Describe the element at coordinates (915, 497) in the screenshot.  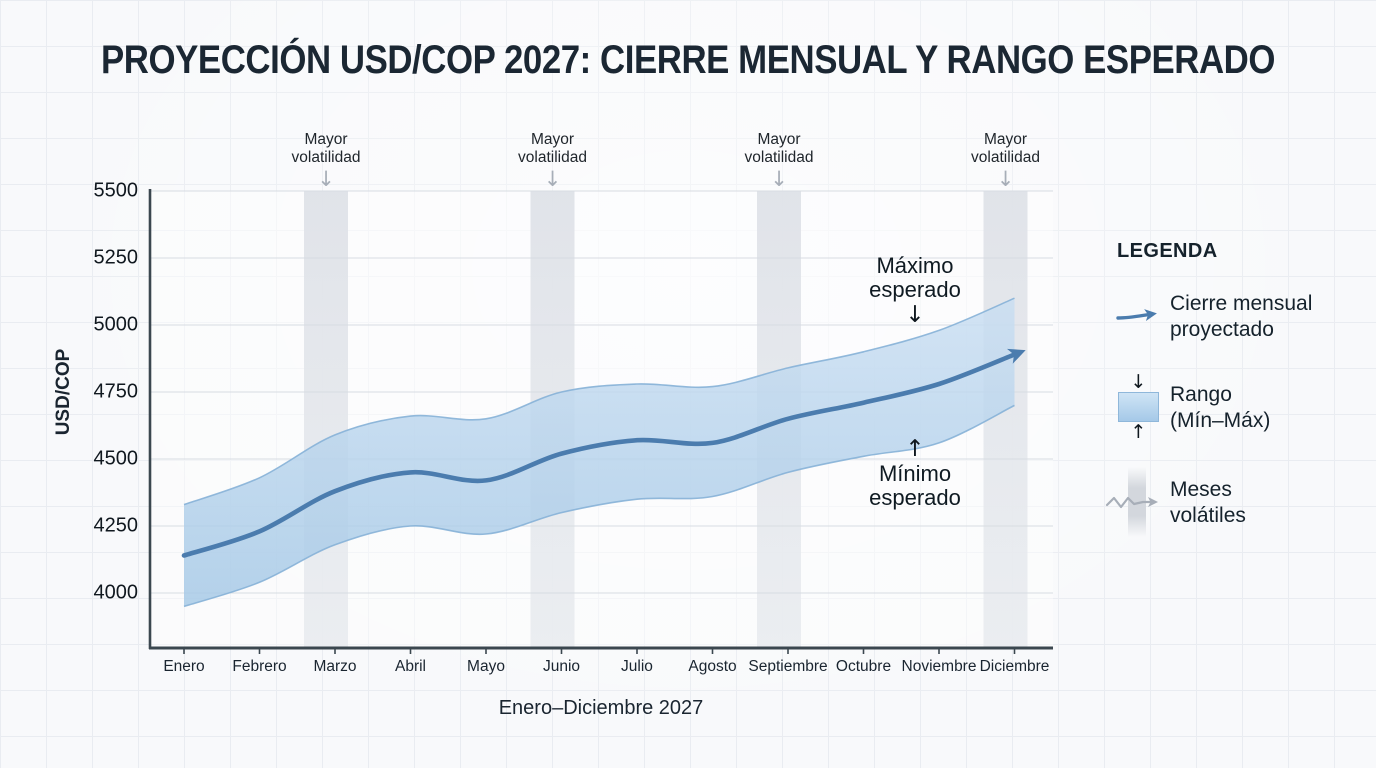
I see `annotation-min-line2: esperado` at that location.